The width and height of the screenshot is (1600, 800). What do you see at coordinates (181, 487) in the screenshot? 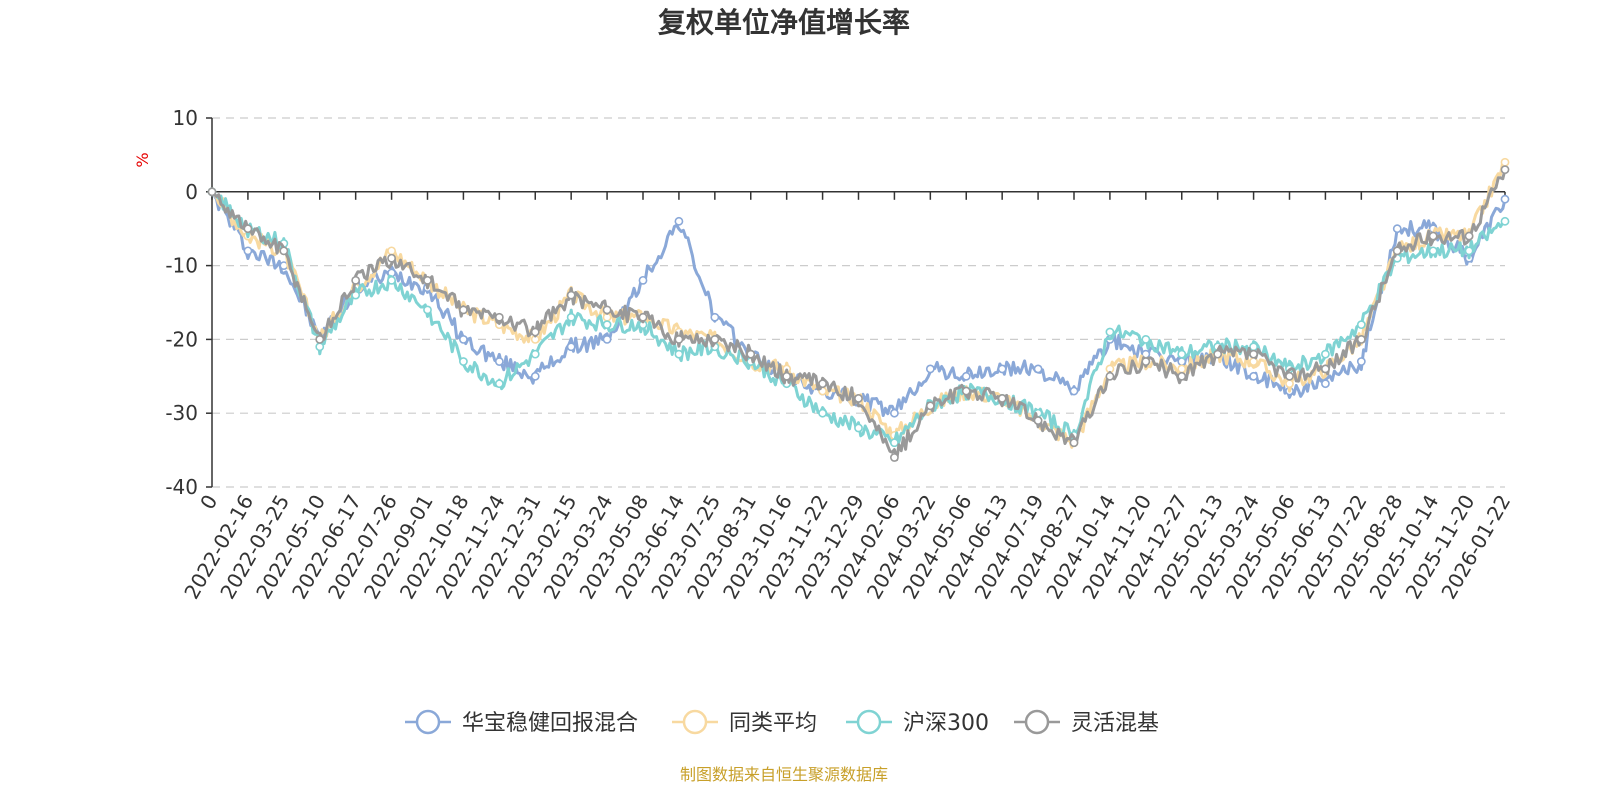
I see `y-tick-label: -40` at bounding box center [181, 487].